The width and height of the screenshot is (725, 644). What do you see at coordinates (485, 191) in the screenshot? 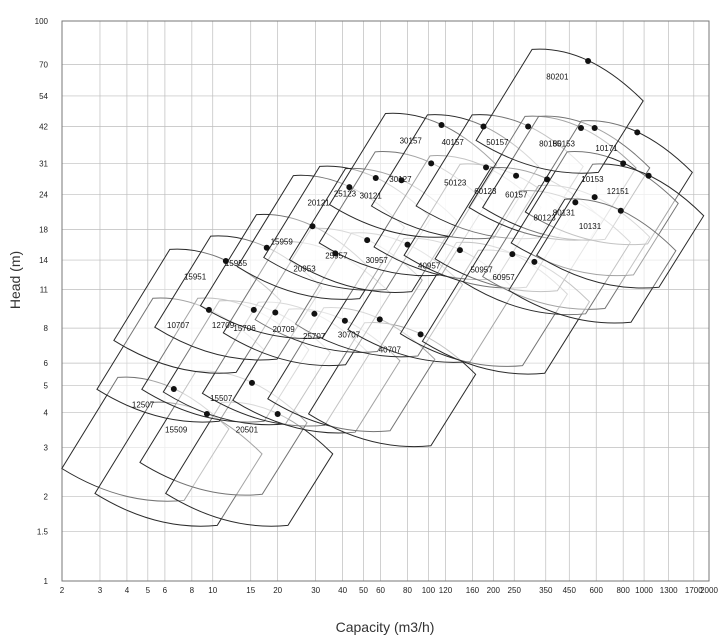
I see `model-label-60123: 60123` at bounding box center [485, 191].